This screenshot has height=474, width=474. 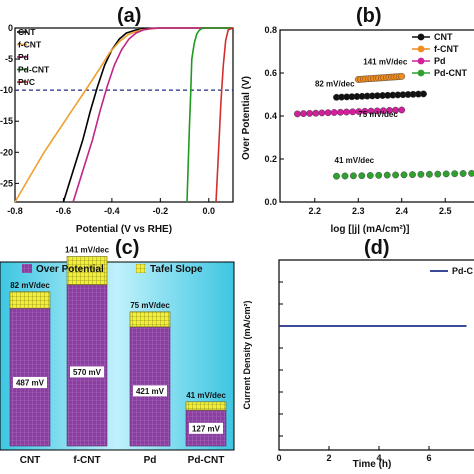 What do you see at coordinates (26, 82) in the screenshot?
I see `panel-a-legend-entry: Pt/C` at bounding box center [26, 82].